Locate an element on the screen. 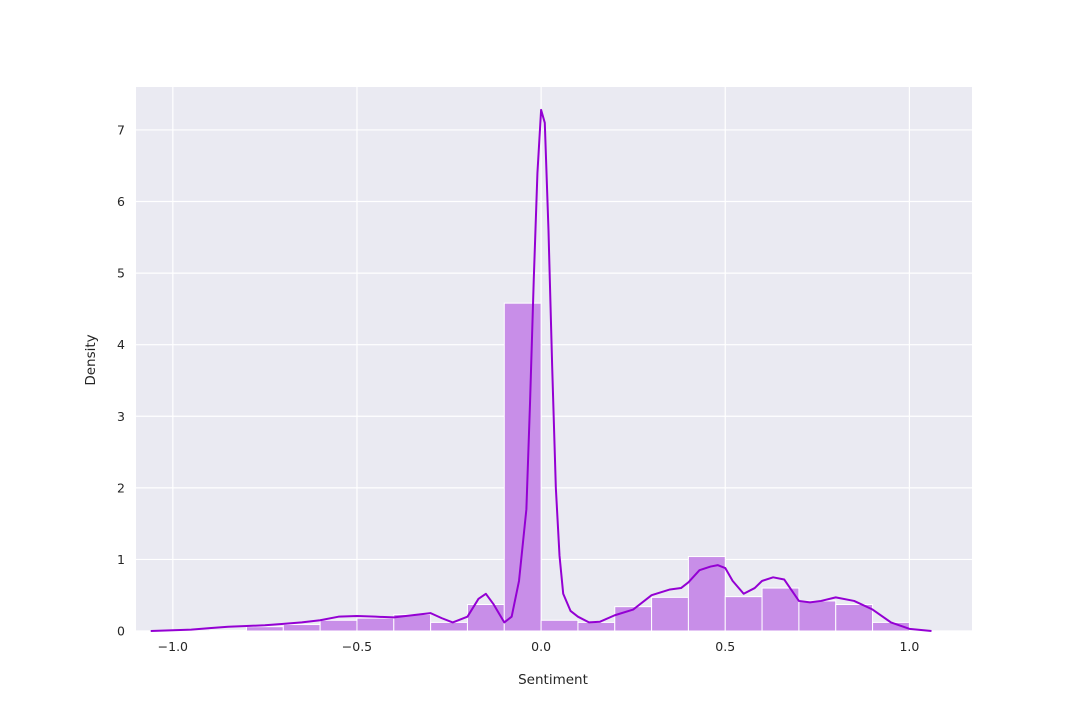 Image resolution: width=1080 pixels, height=720 pixels. x-axis-title: Sentiment is located at coordinates (553, 680).